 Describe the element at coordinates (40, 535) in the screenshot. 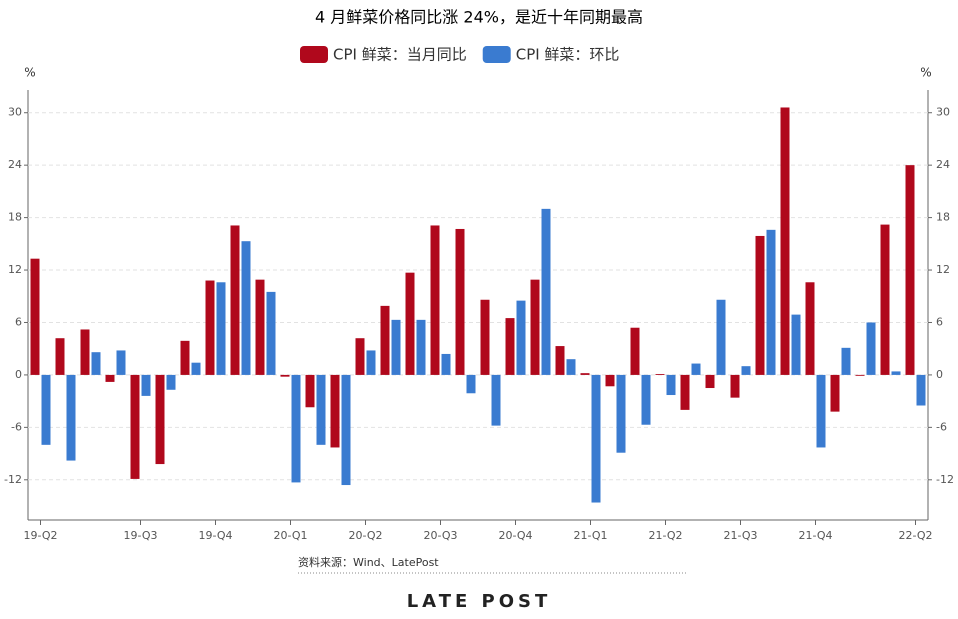

I see `x-tick-label: 19-Q2` at that location.